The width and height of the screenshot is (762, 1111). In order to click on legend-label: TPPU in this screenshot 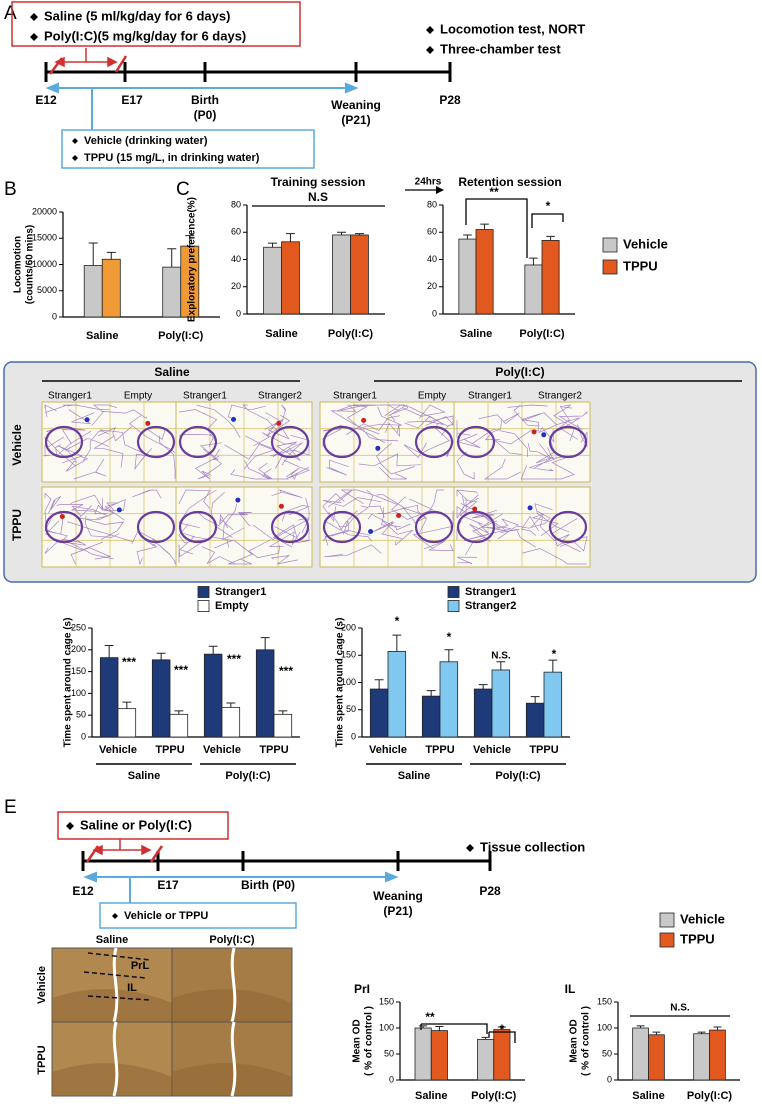, I will do `click(640, 265)`.